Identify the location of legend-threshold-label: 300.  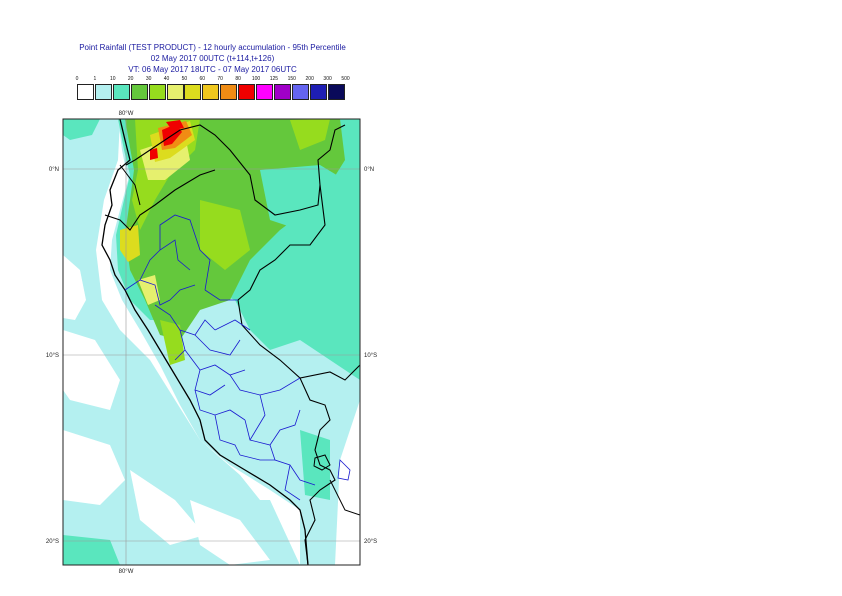
(327, 79).